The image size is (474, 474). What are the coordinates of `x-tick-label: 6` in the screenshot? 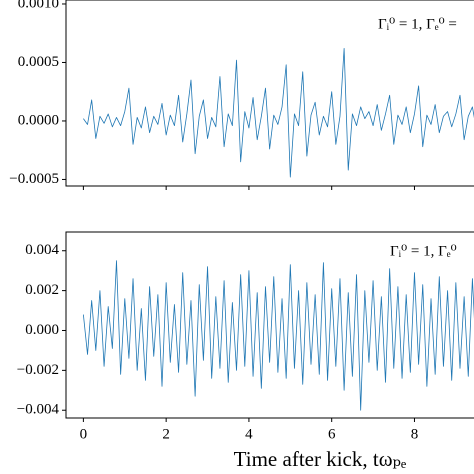 It's located at (332, 434).